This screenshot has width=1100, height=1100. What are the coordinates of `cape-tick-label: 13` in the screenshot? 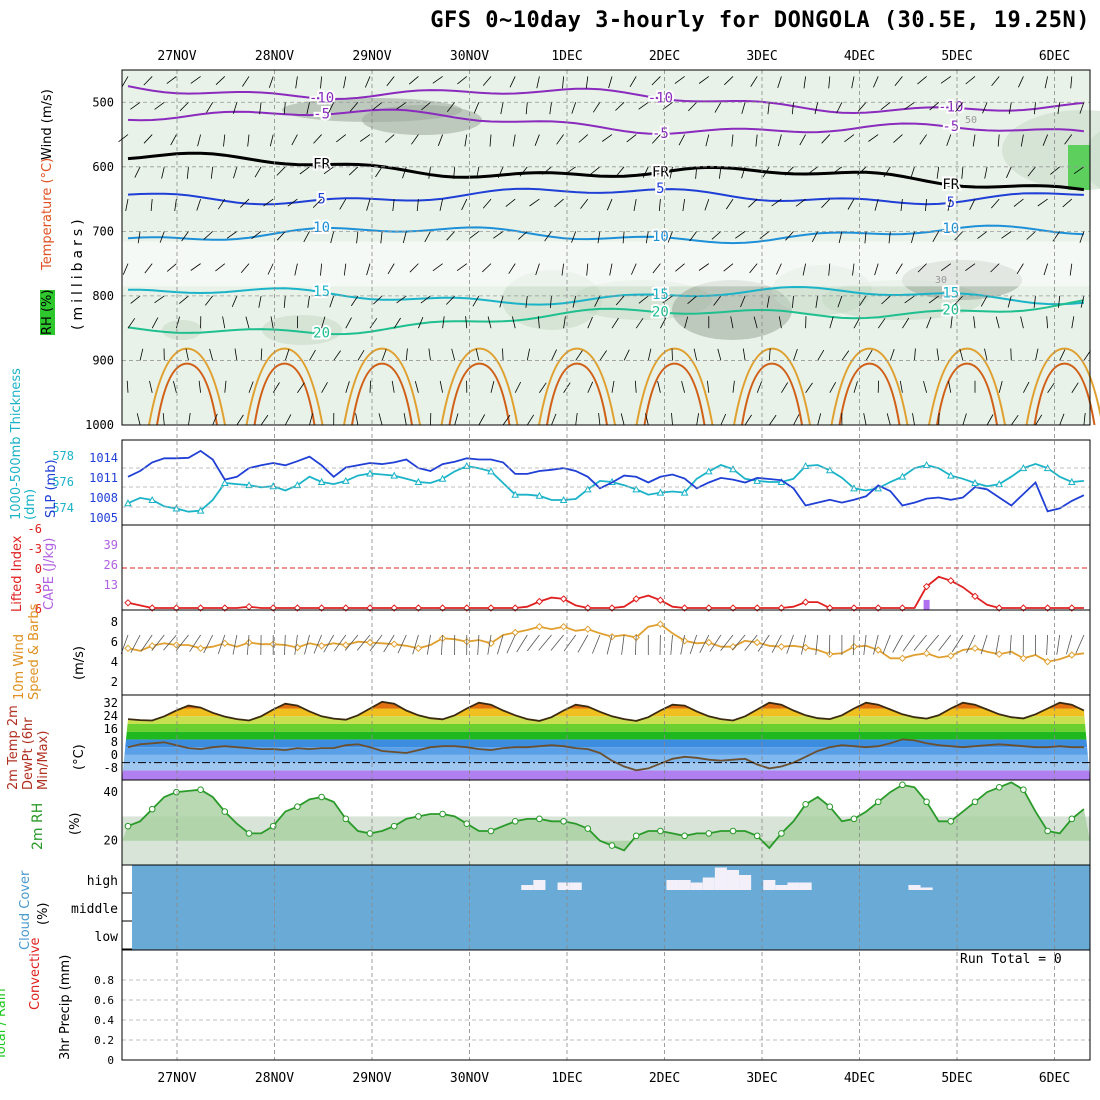 It's located at (111, 585).